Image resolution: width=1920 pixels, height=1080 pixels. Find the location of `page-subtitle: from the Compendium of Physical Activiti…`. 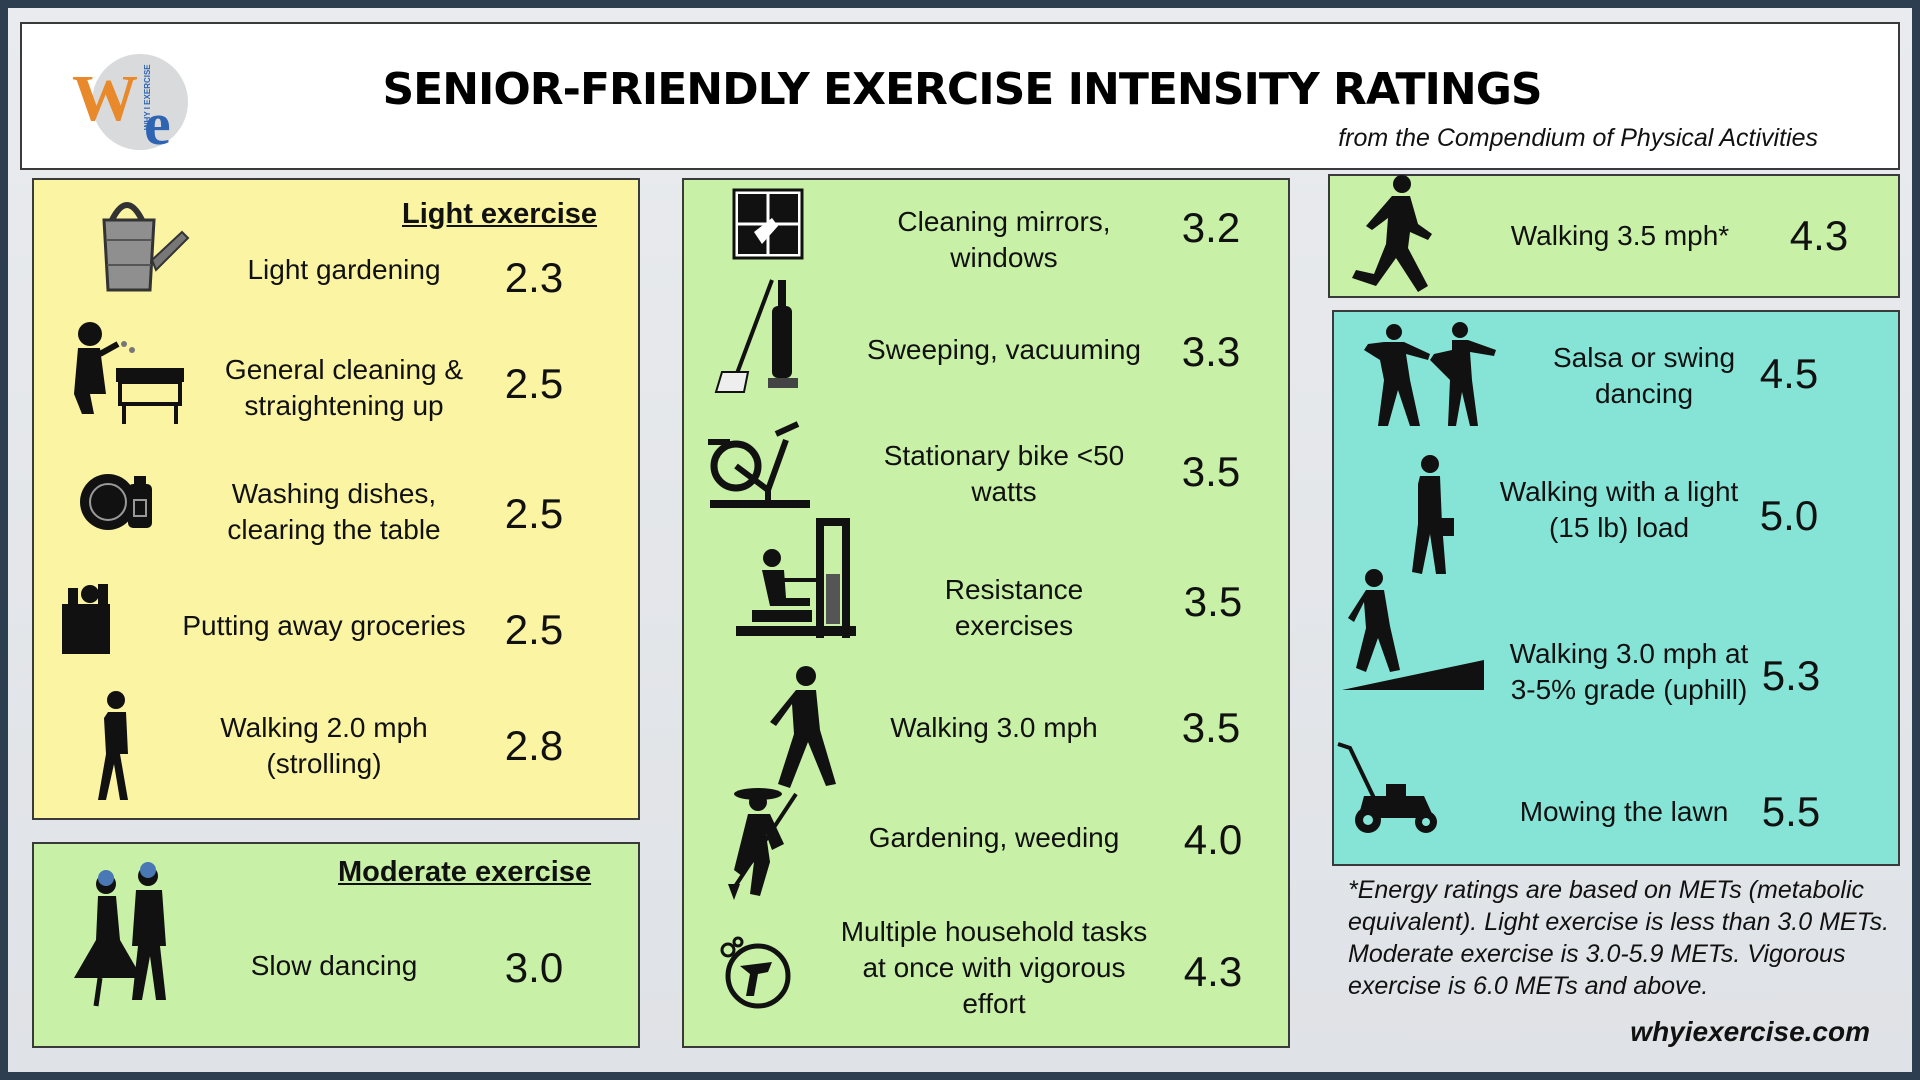

page-subtitle: from the Compendium of Physical Activiti… is located at coordinates (1578, 138).